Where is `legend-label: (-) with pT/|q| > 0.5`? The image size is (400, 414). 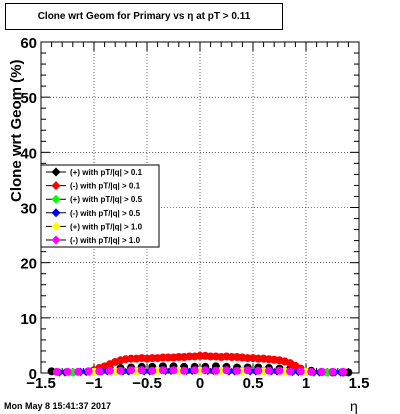 legend-label: (-) with pT/|q| > 0.5 is located at coordinates (105, 213).